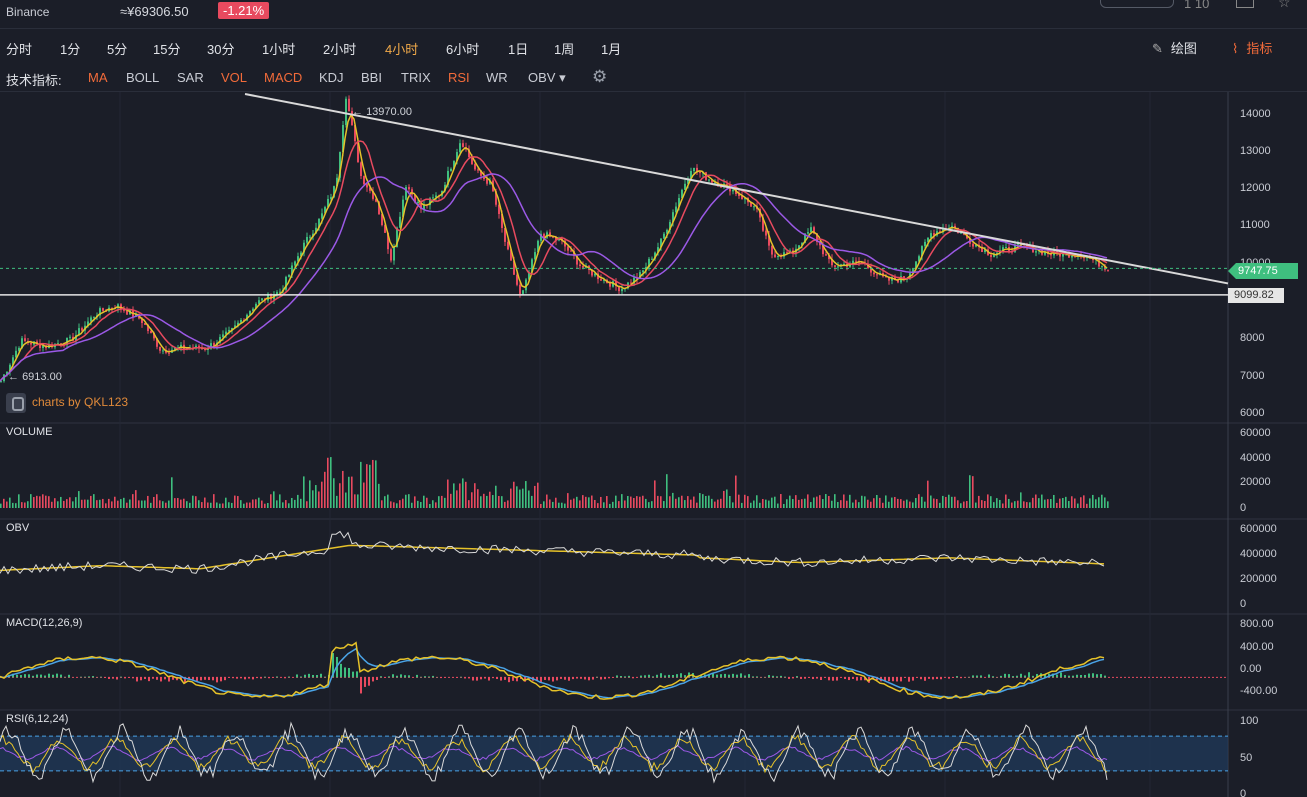 The image size is (1307, 797). Describe the element at coordinates (70, 49) in the screenshot. I see `tf-1: 1分` at that location.